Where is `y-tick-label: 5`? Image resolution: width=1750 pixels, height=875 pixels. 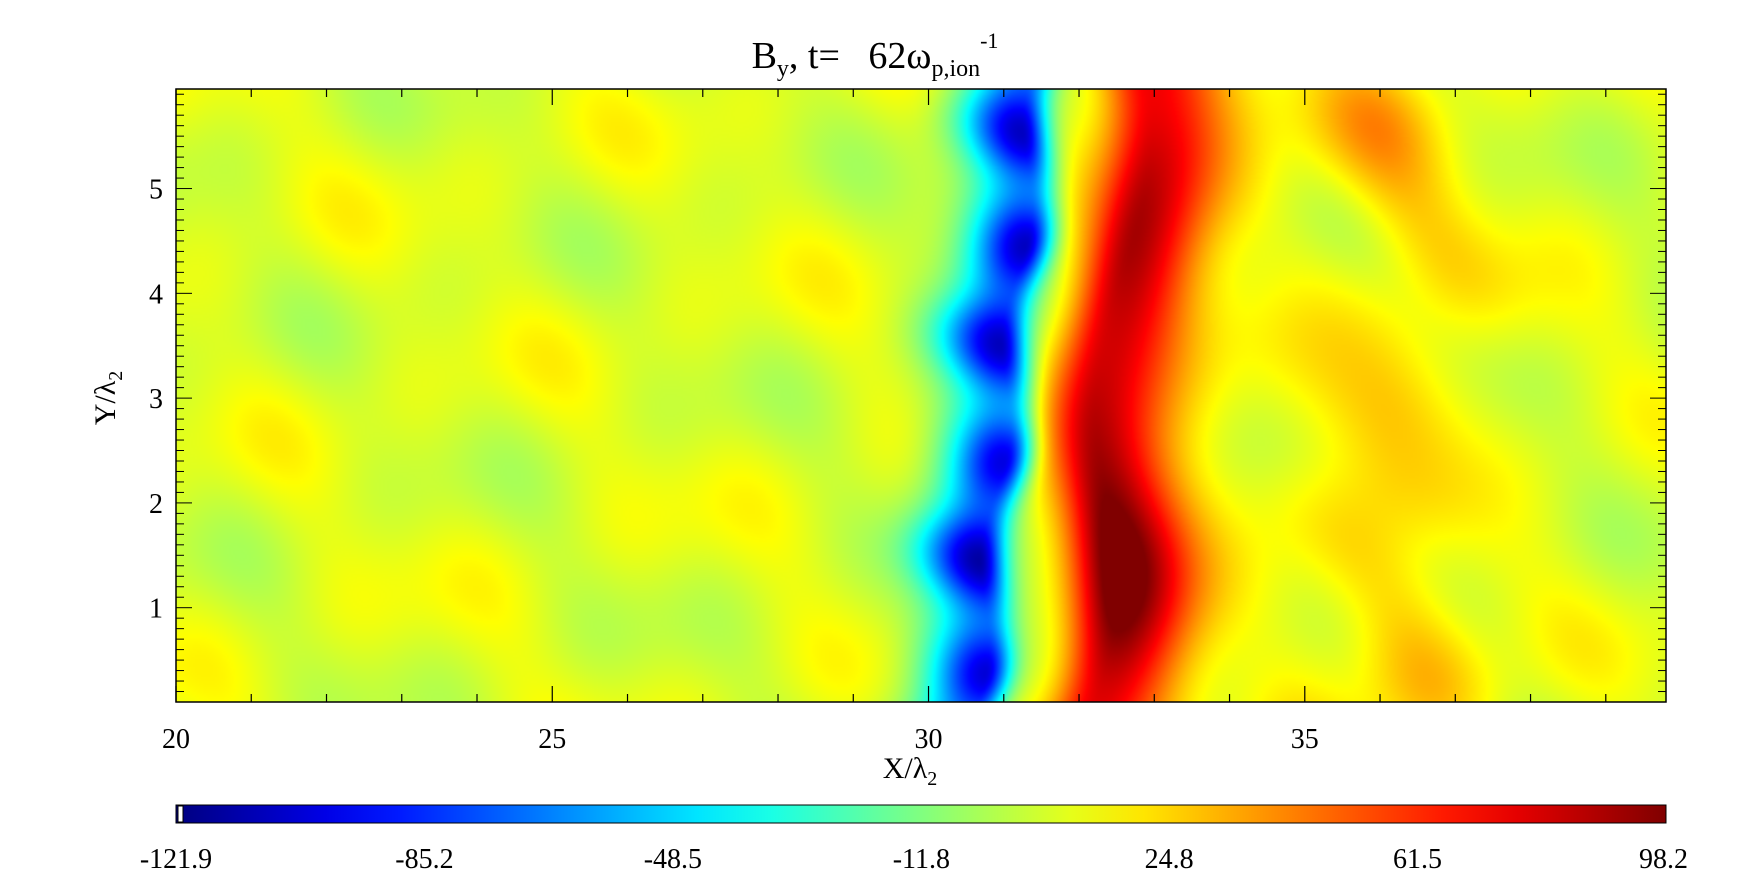
y-tick-label: 5 is located at coordinates (156, 190).